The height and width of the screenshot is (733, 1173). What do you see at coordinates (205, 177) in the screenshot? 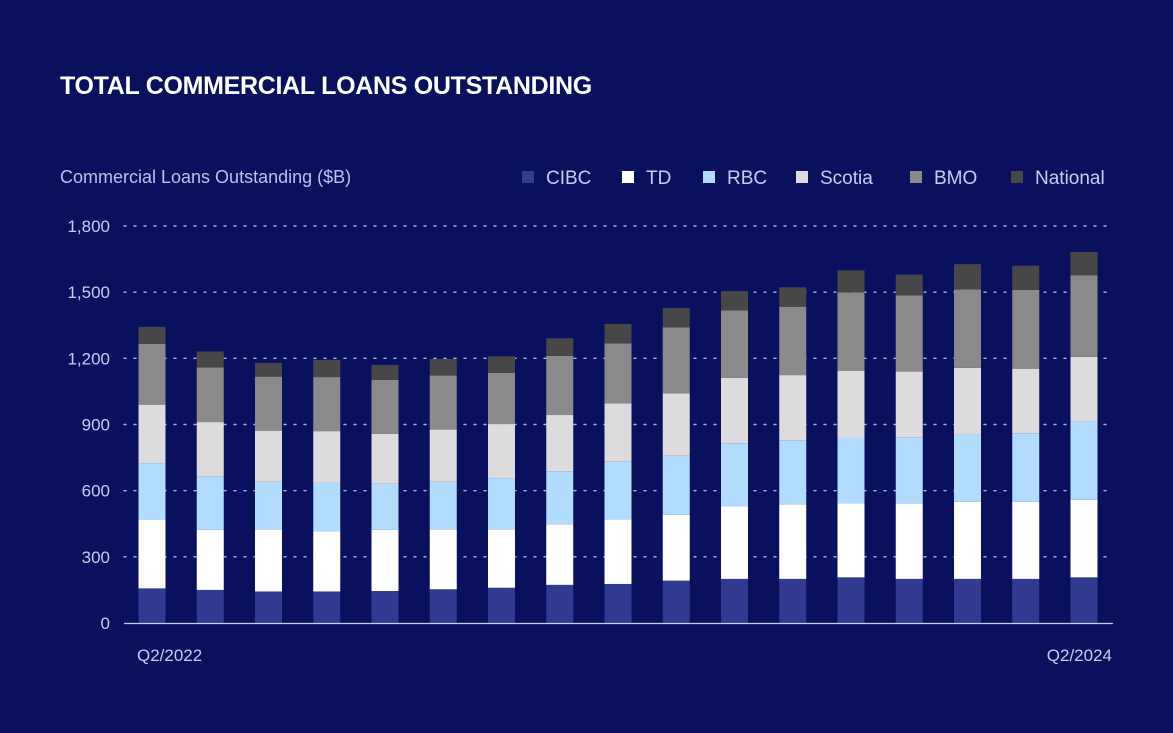
I see `y-axis-label: Commercial Loans Outstanding ($B)` at bounding box center [205, 177].